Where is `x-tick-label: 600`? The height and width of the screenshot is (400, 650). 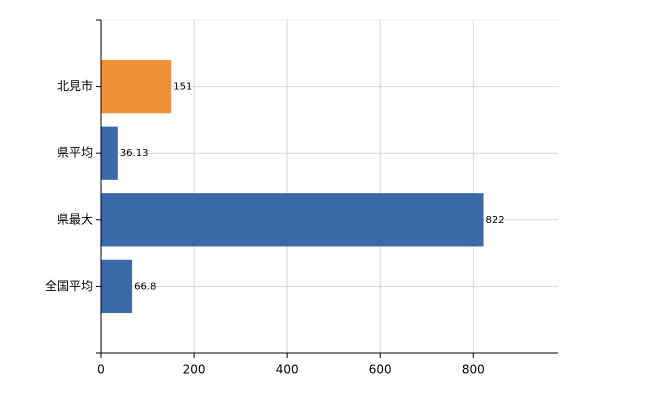
x-tick-label: 600 is located at coordinates (380, 370).